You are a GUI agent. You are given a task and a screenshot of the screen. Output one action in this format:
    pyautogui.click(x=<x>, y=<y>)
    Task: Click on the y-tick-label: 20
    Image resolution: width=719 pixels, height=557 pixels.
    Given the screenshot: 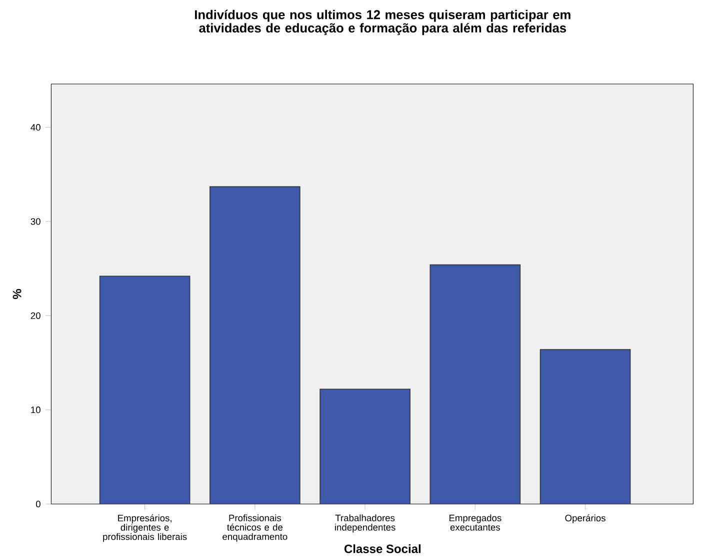 What is the action you would take?
    pyautogui.click(x=35, y=315)
    